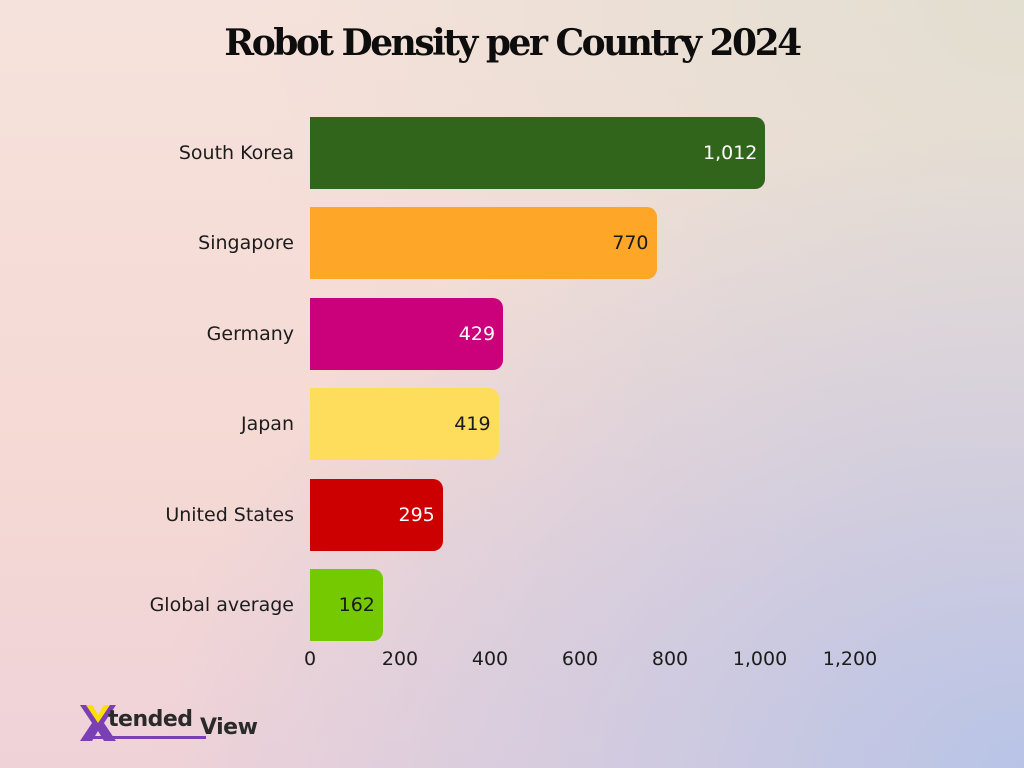 This screenshot has height=768, width=1024. I want to click on chart-title: Robot Density per Country 2024, so click(513, 43).